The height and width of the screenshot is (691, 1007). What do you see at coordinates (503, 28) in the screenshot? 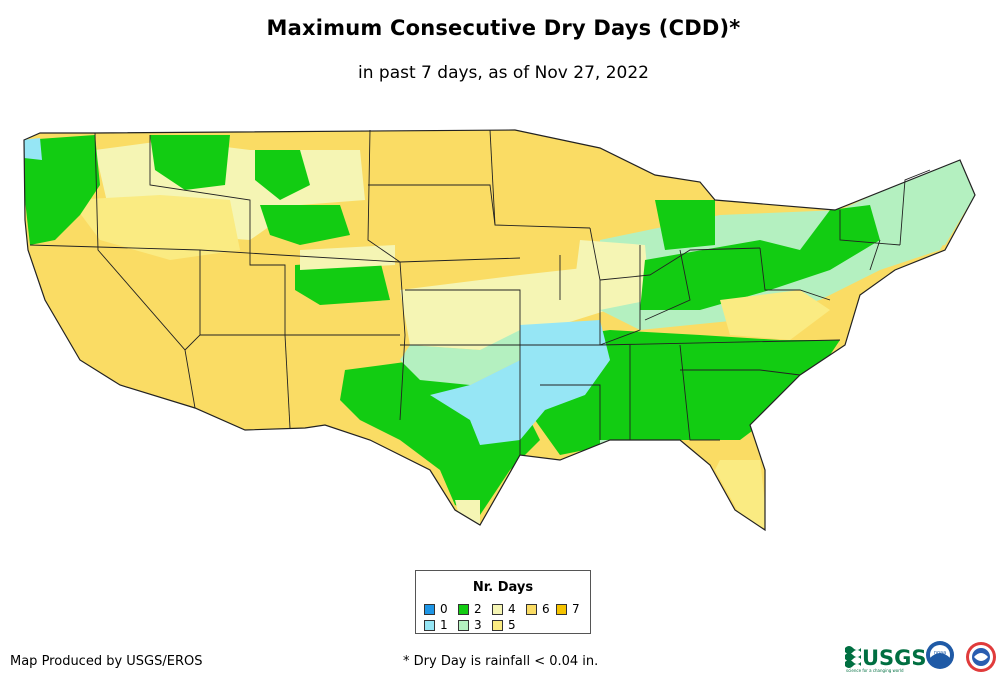
I see `map-title: Maximum Consecutive Dry Days (CDD)*` at bounding box center [503, 28].